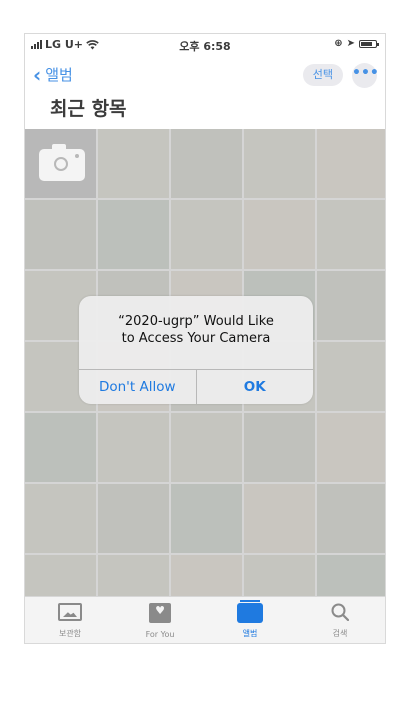 Image resolution: width=411 pixels, height=720 pixels. What do you see at coordinates (250, 611) in the screenshot?
I see `album-icon` at bounding box center [250, 611].